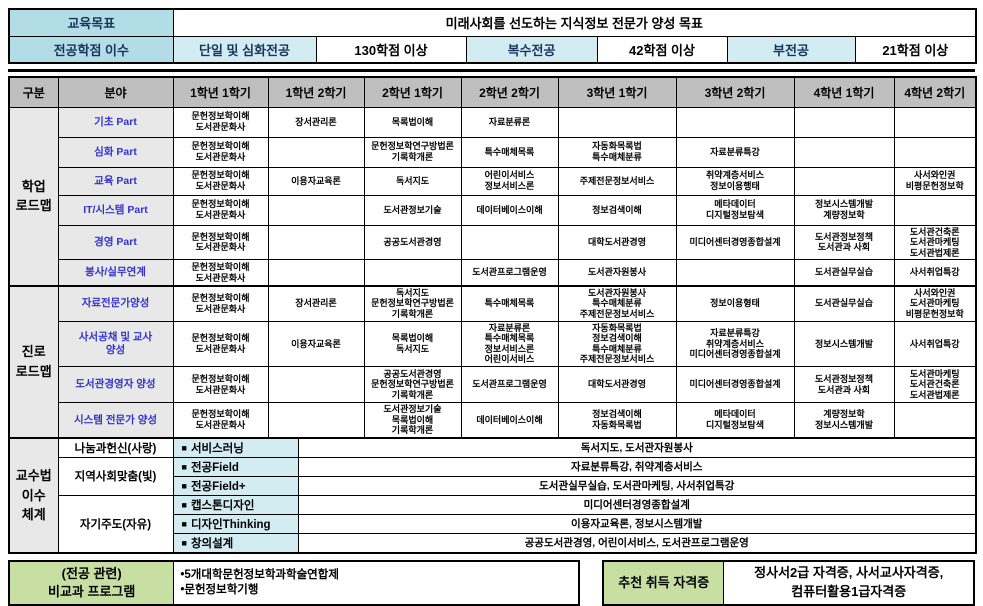  I want to click on table-row: ■ 창의설계 공공도서관경영, 어린이서비스, 도서관프로그램운영, so click(493, 543).